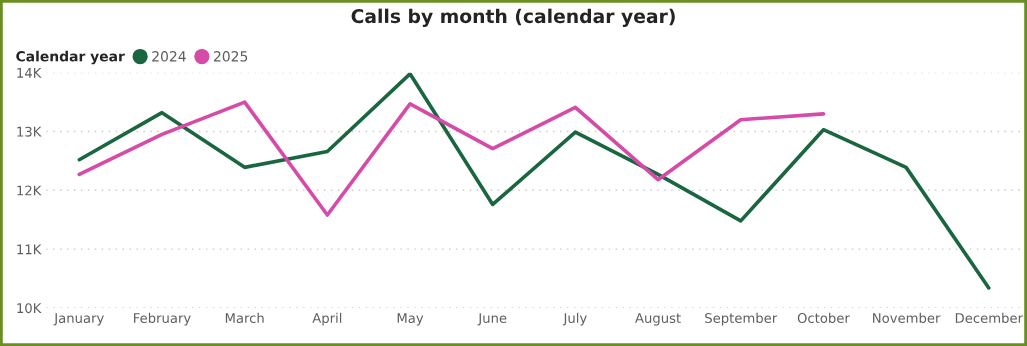 This screenshot has width=1027, height=346. What do you see at coordinates (70, 57) in the screenshot?
I see `legend-title: Calendar year` at bounding box center [70, 57].